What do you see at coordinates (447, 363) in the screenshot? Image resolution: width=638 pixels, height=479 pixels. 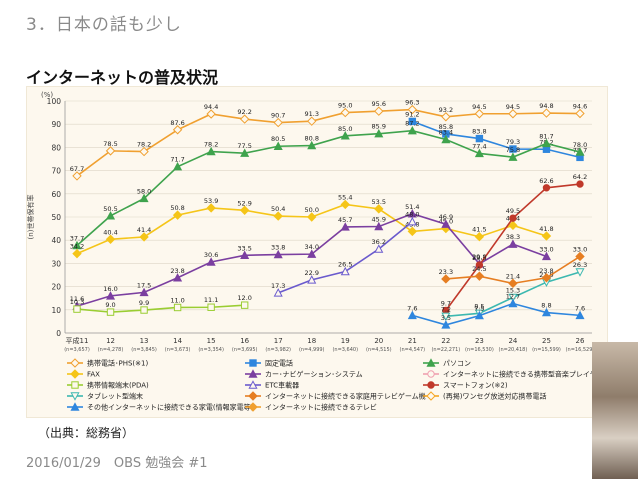 I see `legend-item: パソコン` at bounding box center [447, 363].